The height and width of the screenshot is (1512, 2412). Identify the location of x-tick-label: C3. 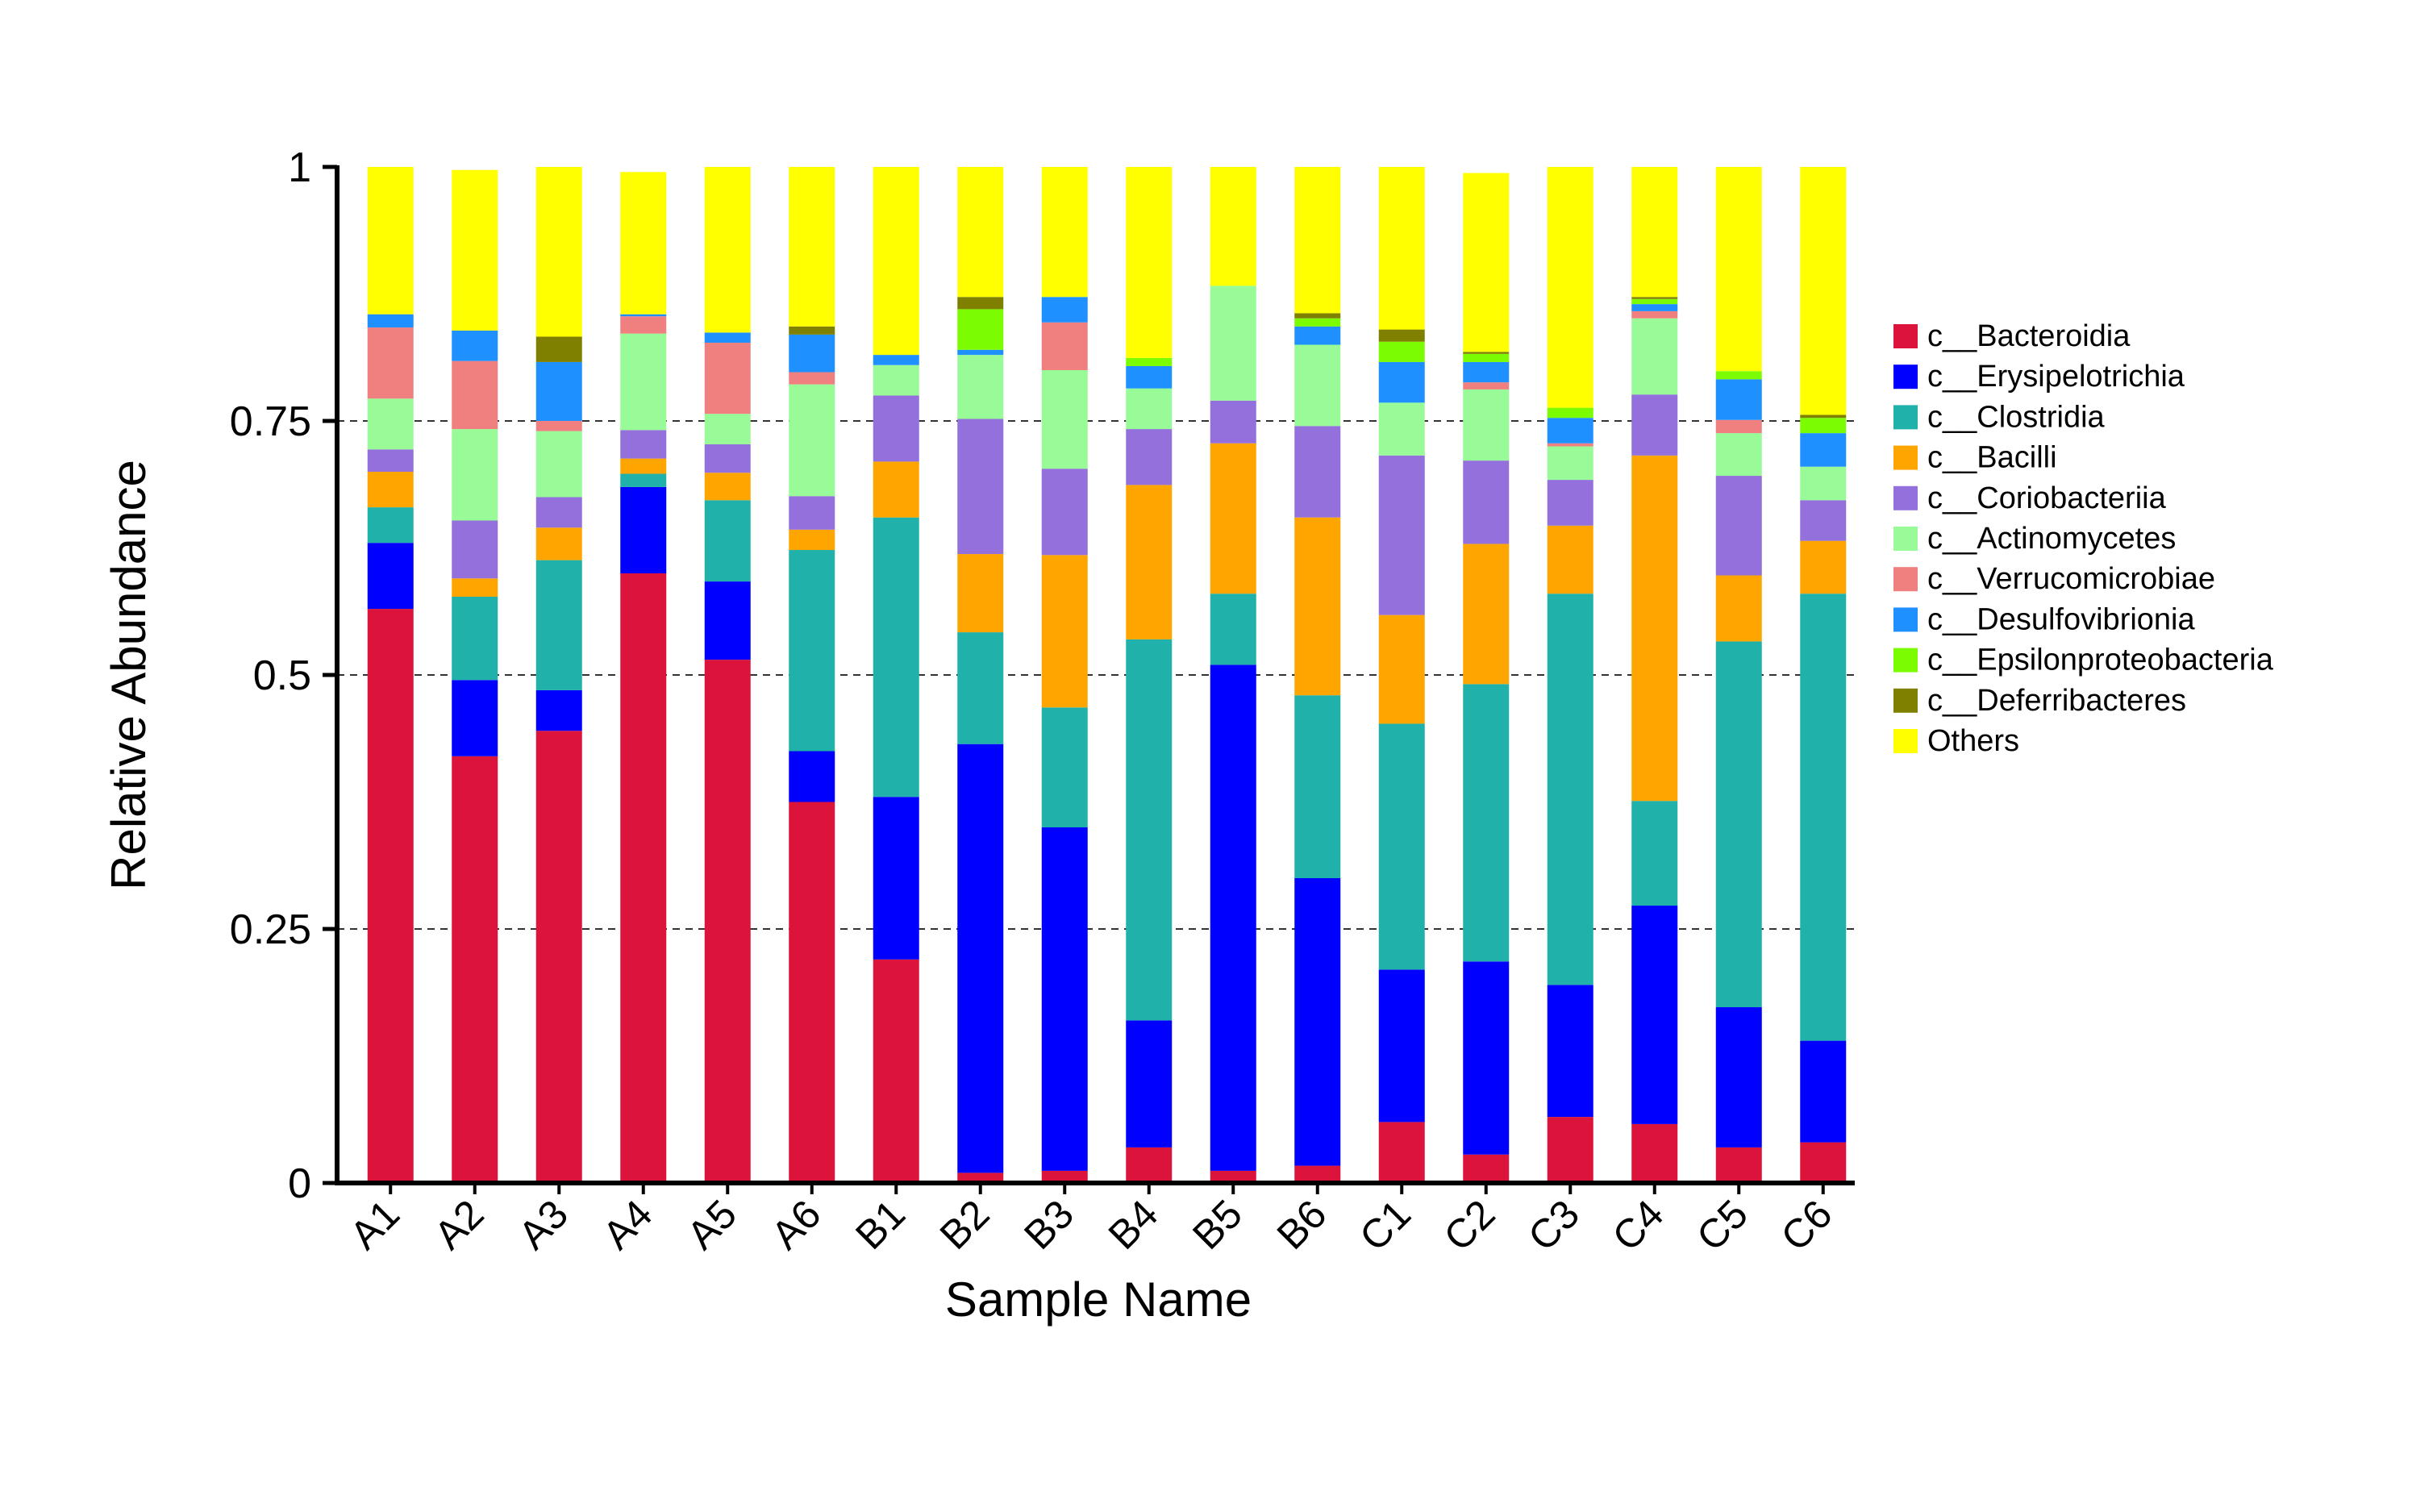
(1553, 1225).